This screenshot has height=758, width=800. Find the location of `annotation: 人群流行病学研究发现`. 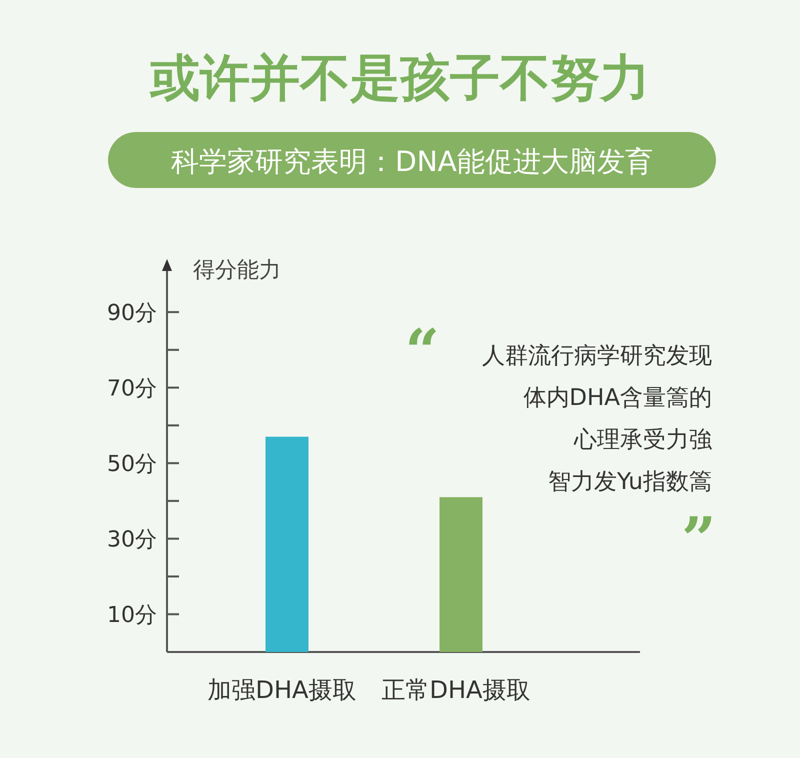

annotation: 人群流行病学研究发现 is located at coordinates (597, 356).